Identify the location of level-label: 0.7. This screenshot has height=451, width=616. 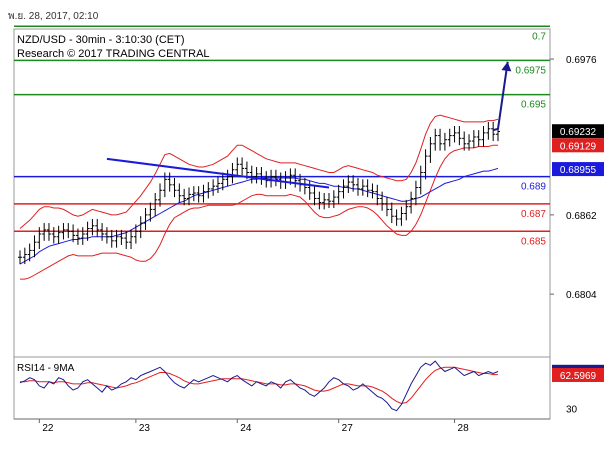
(539, 36).